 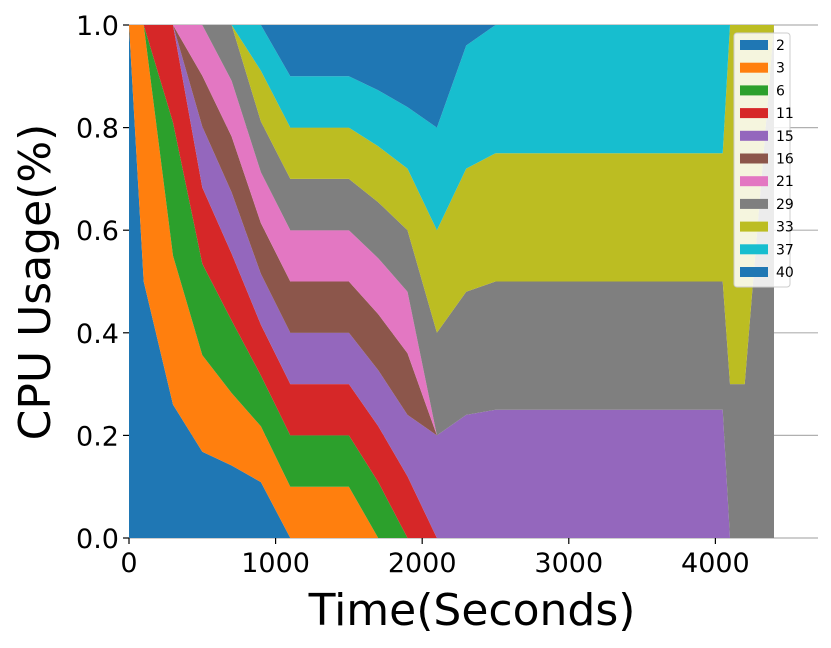 What do you see at coordinates (568, 563) in the screenshot?
I see `x-tick-label-3: 3000` at bounding box center [568, 563].